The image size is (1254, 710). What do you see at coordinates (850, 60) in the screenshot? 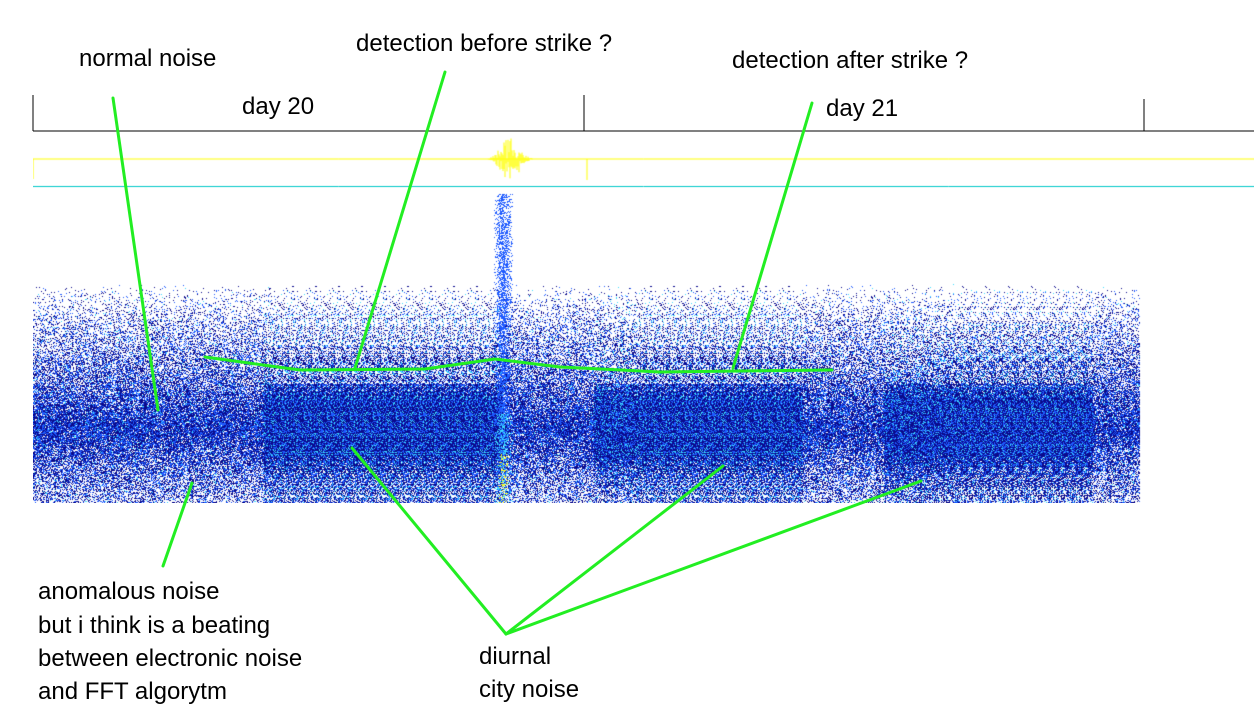
I see `detection-after-label: detection after strike ?` at bounding box center [850, 60].